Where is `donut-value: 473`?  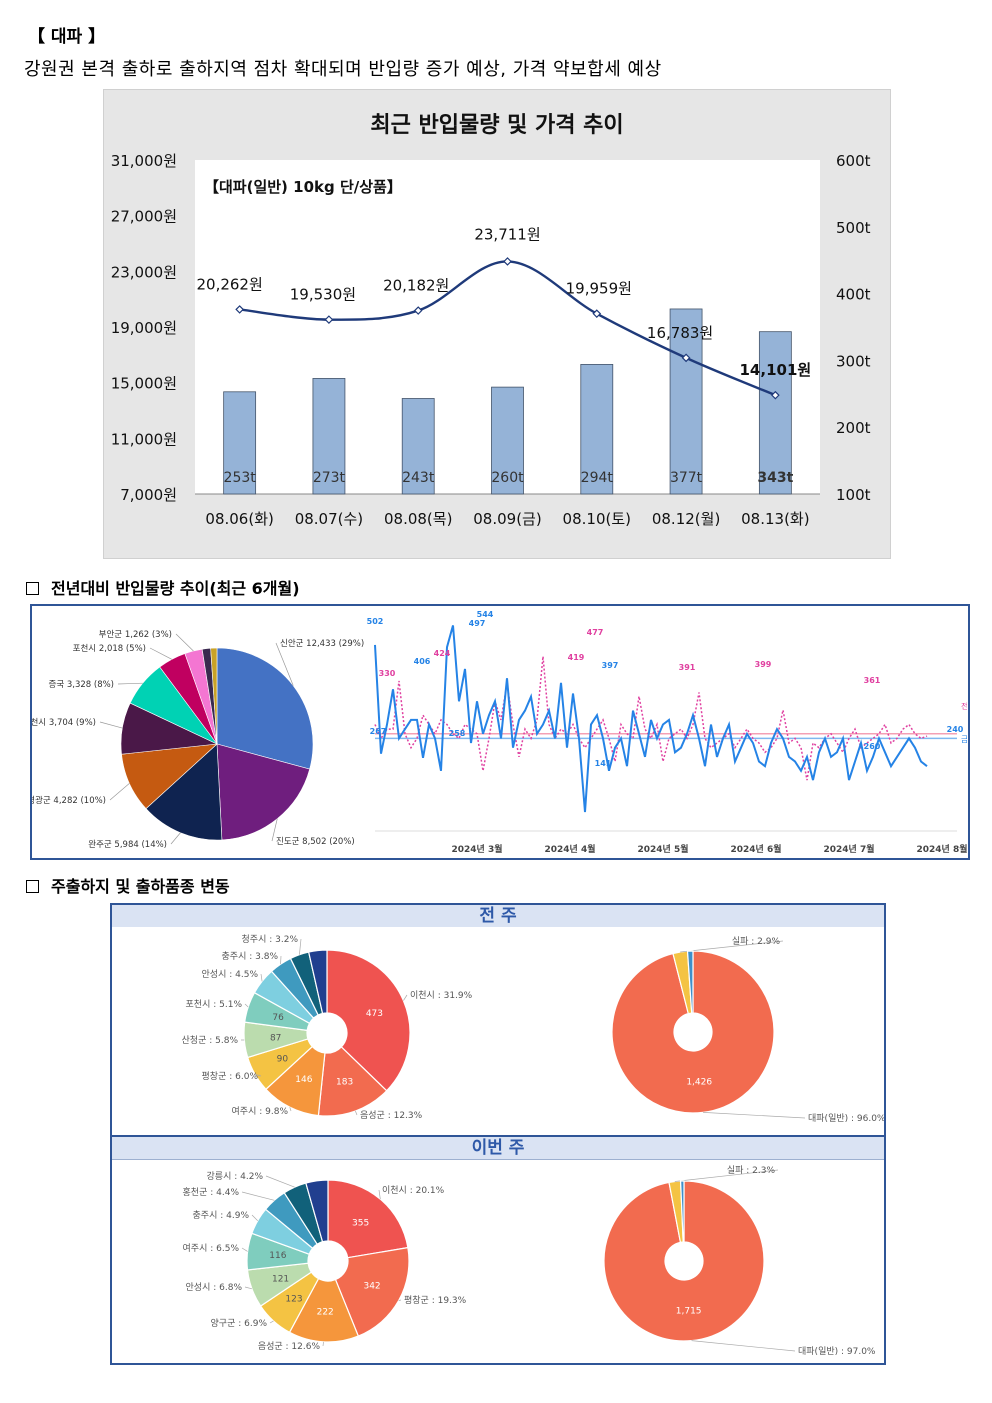 donut-value: 473 is located at coordinates (374, 1014).